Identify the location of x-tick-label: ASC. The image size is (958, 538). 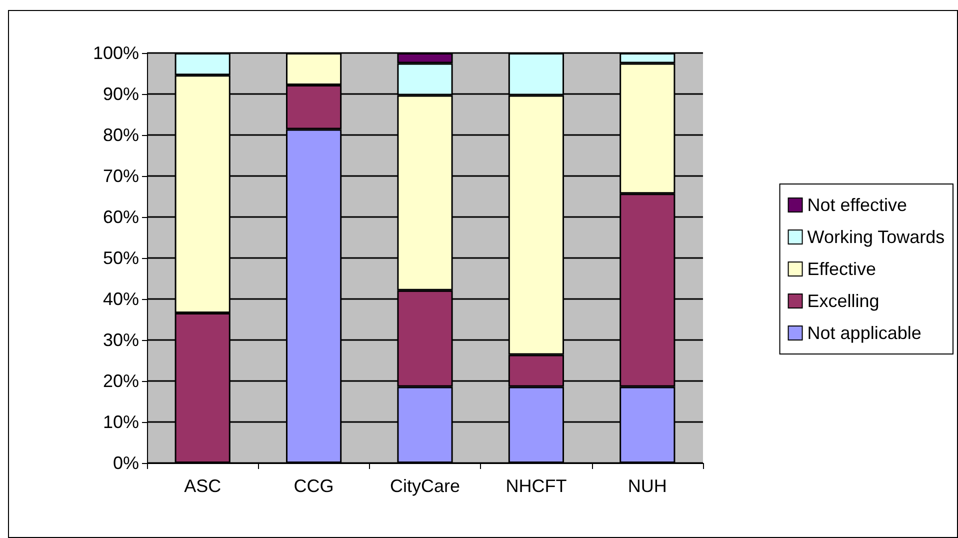
(203, 486).